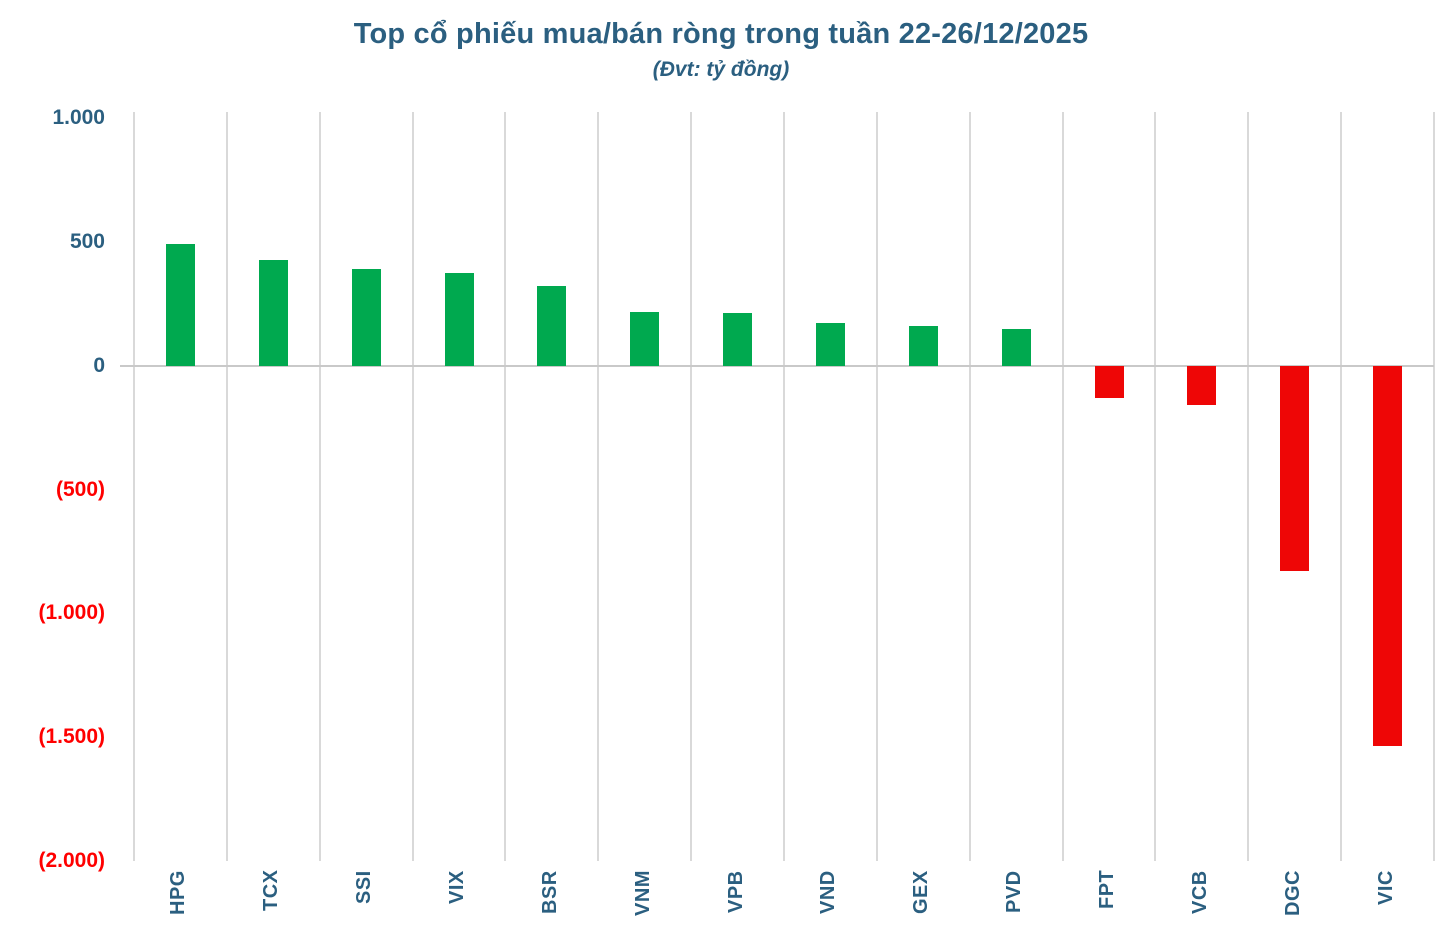  I want to click on y-tick-label: (1.000), so click(71, 613).